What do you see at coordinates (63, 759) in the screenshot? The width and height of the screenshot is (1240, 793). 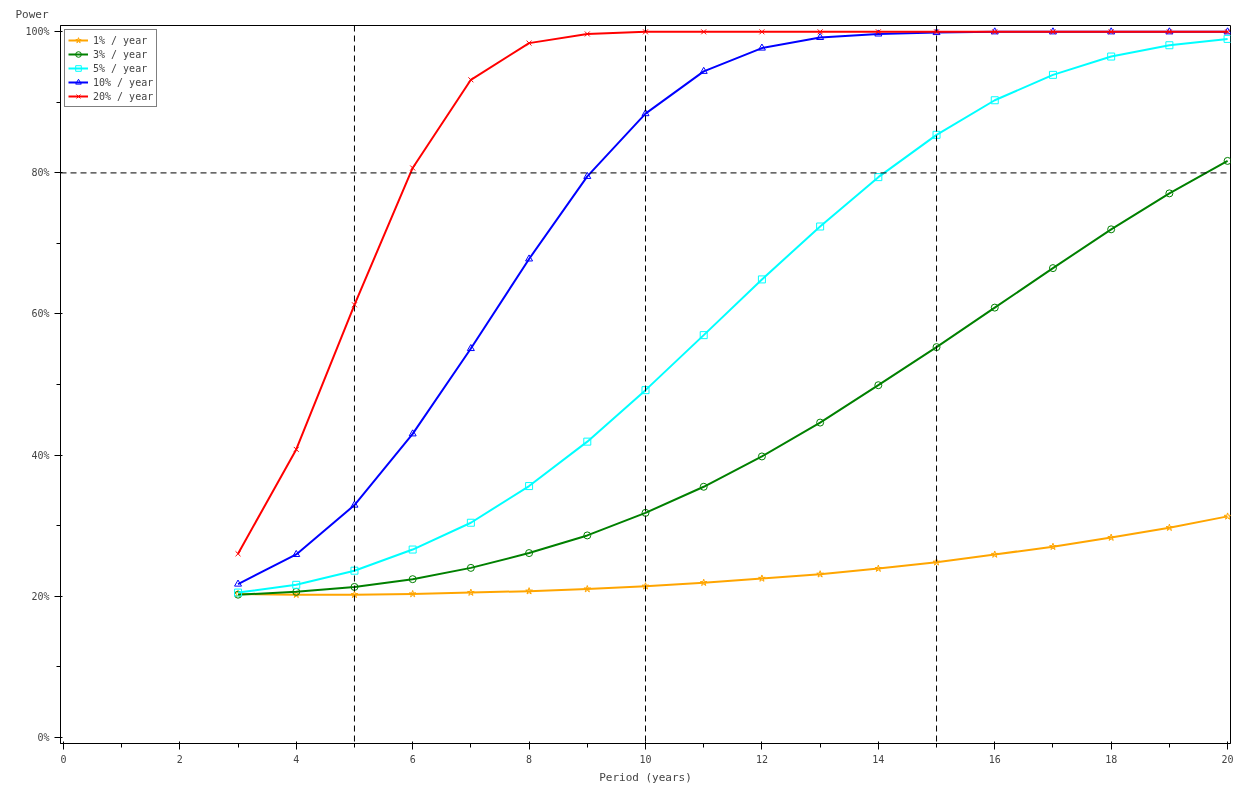 I see `x-tick-label: 0` at bounding box center [63, 759].